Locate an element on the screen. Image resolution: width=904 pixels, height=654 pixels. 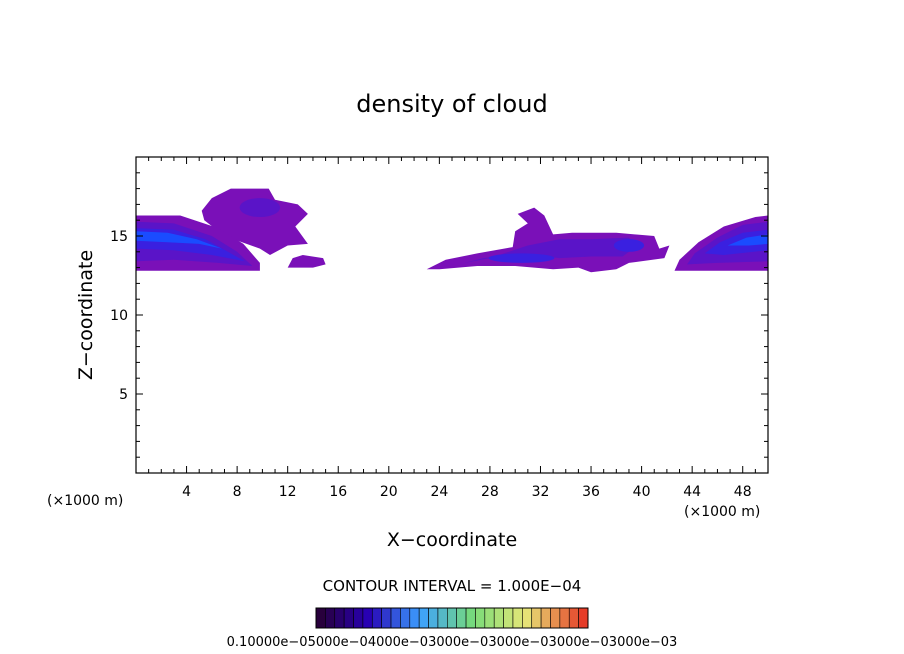
x-tick-label: 4 is located at coordinates (186, 492).